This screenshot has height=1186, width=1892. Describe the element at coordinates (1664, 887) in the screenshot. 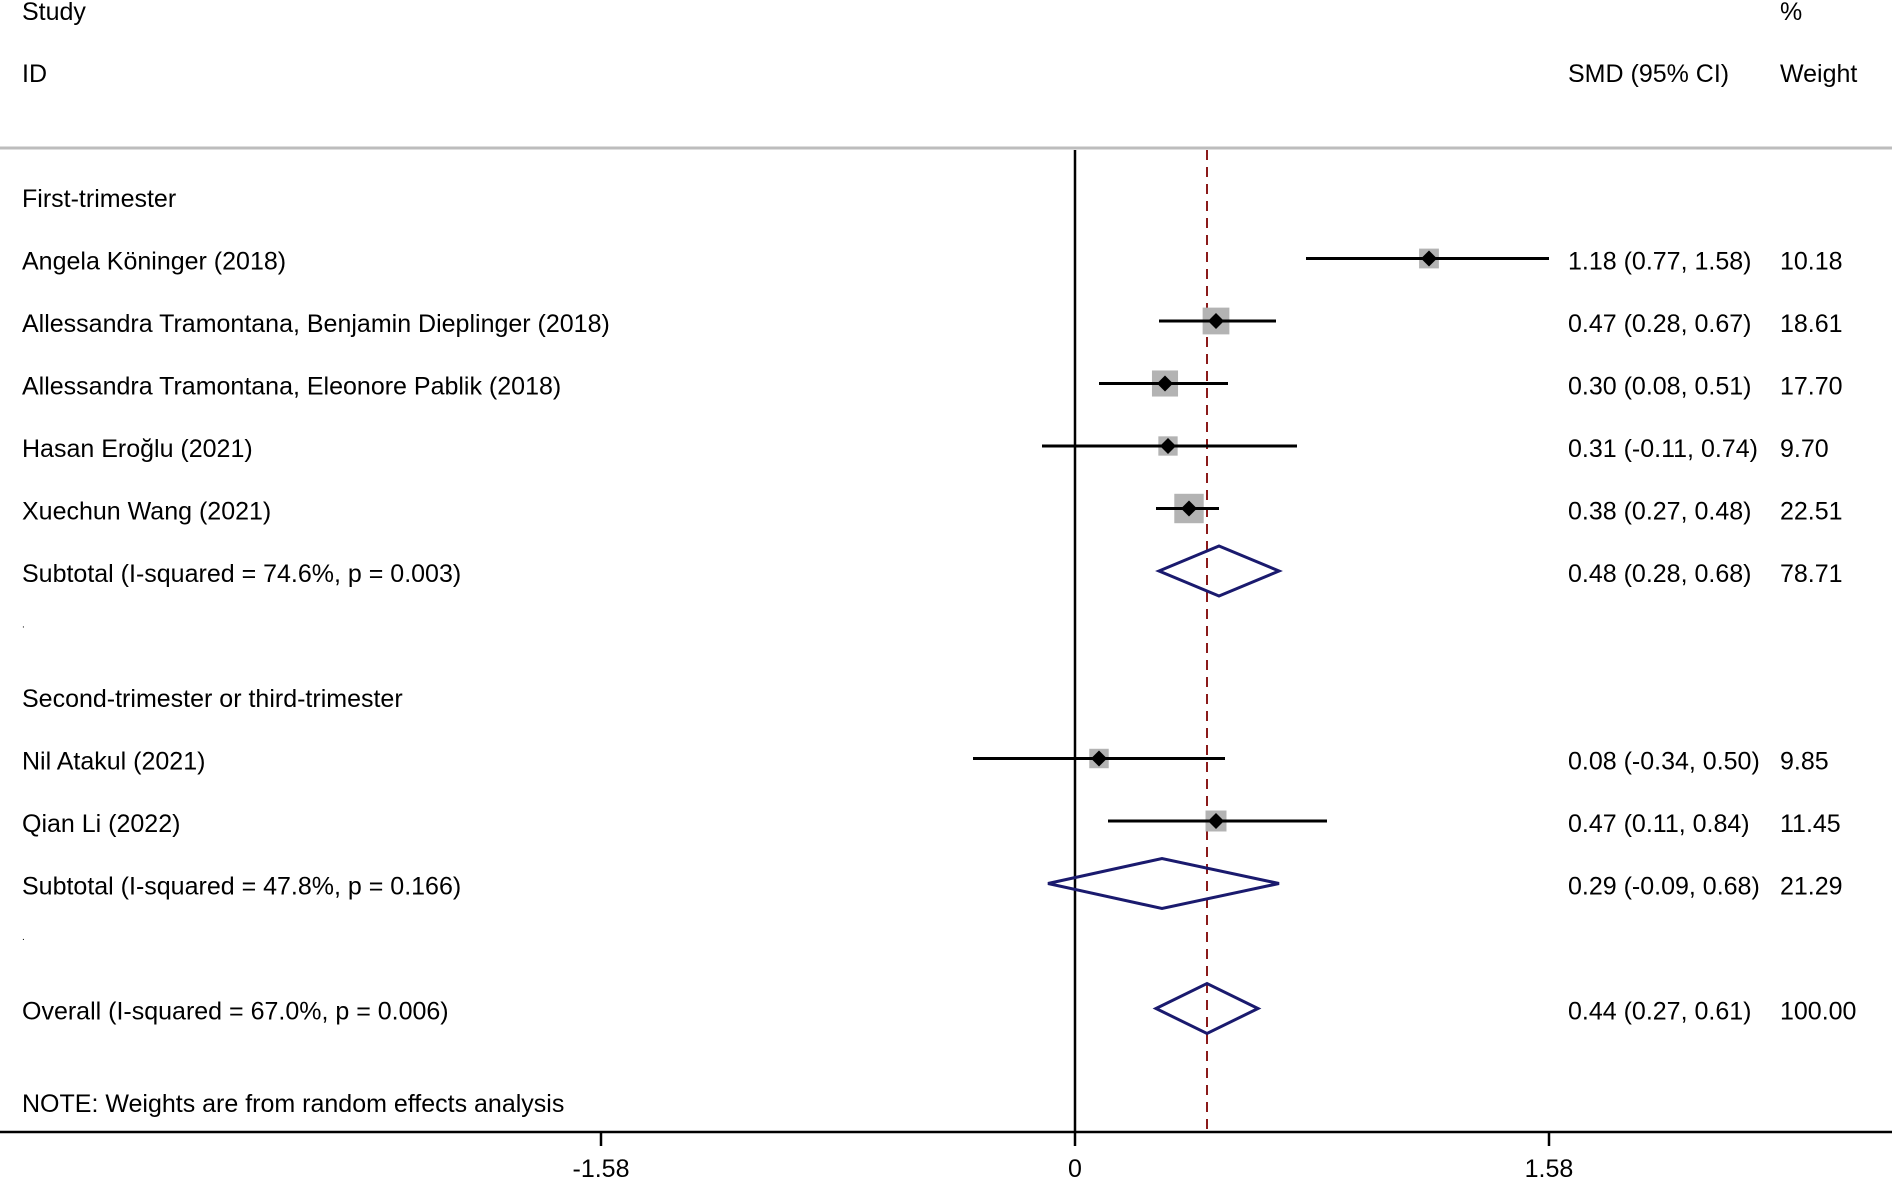

I see `effect-ci-text: 0.29 (-0.09, 0.68)` at that location.